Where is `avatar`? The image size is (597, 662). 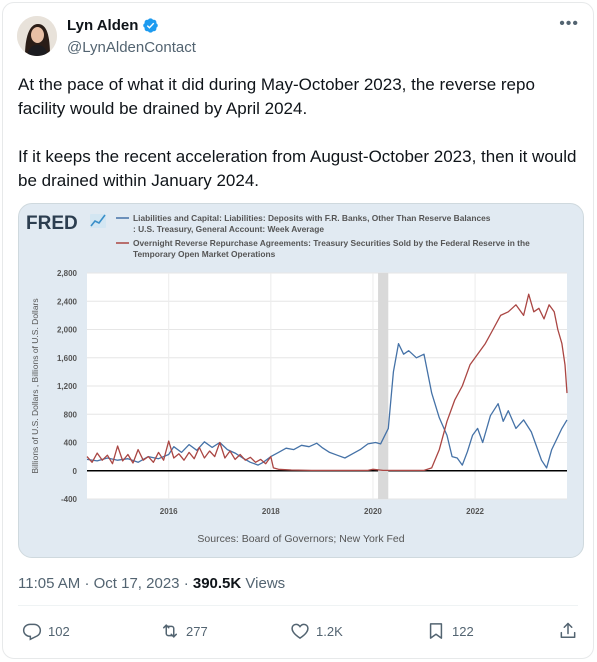 avatar is located at coordinates (37, 36).